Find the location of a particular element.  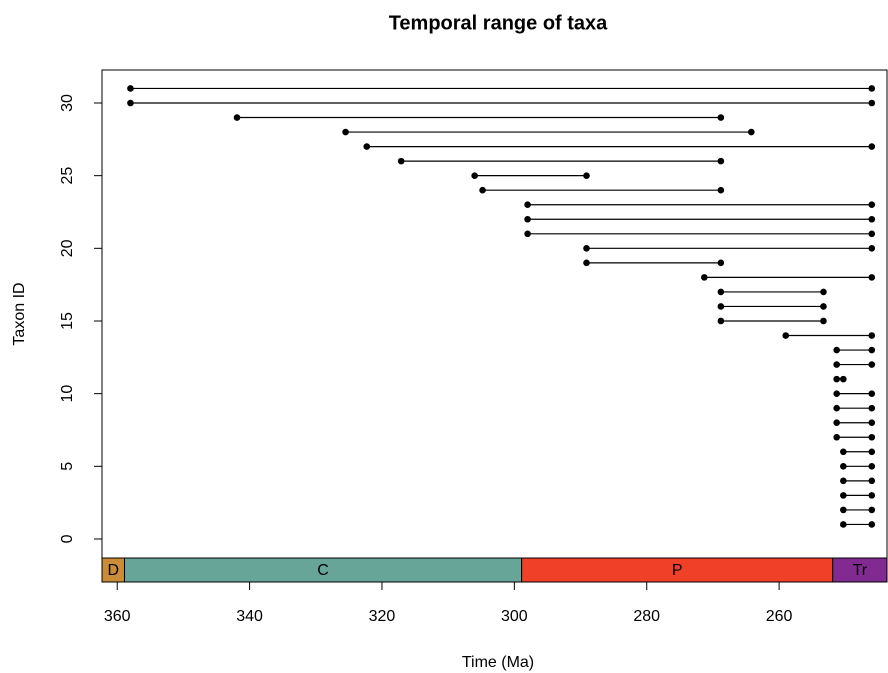

y-axis-label: Taxon ID is located at coordinates (19, 313).